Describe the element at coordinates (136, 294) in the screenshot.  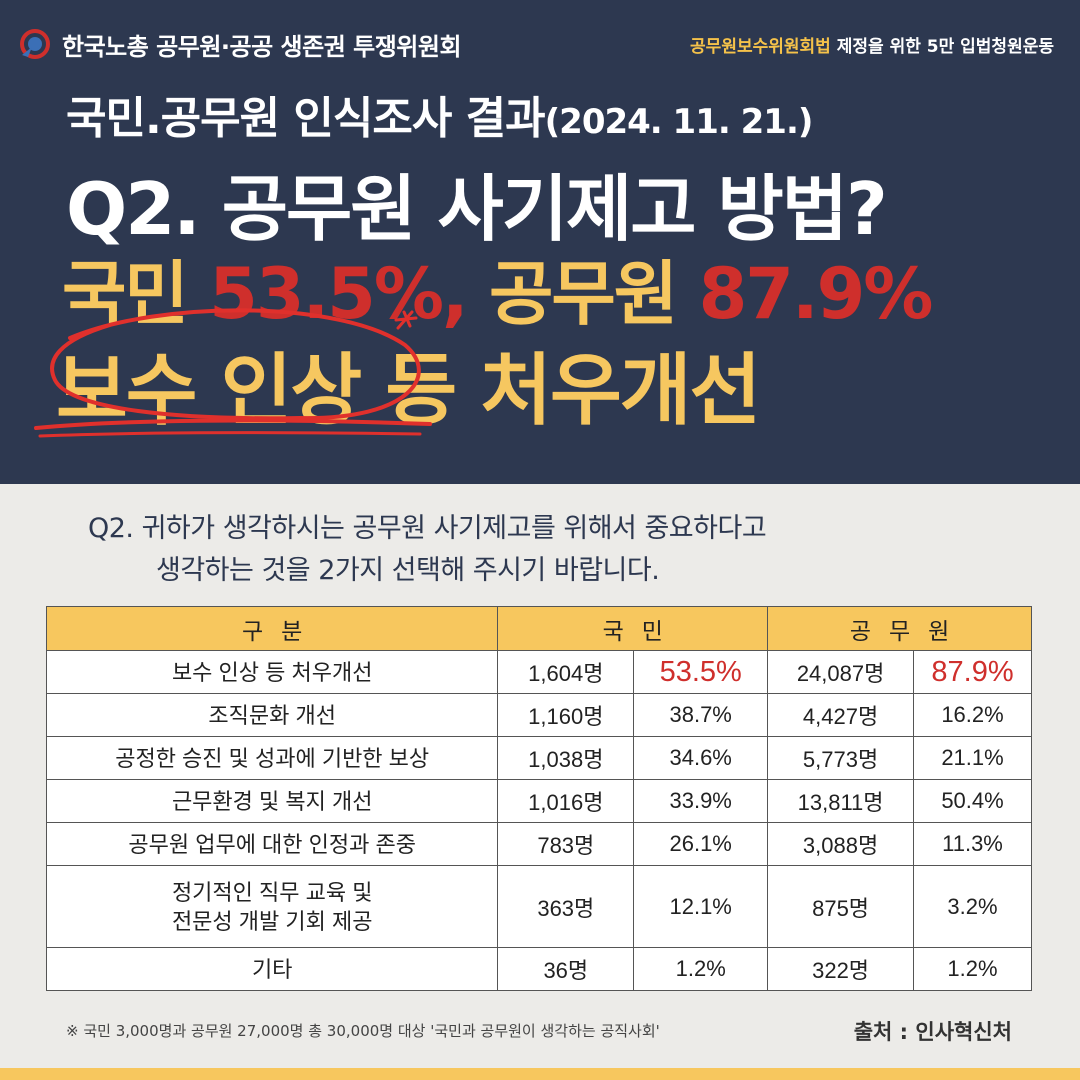
I see `result-label-citizen: 국민` at that location.